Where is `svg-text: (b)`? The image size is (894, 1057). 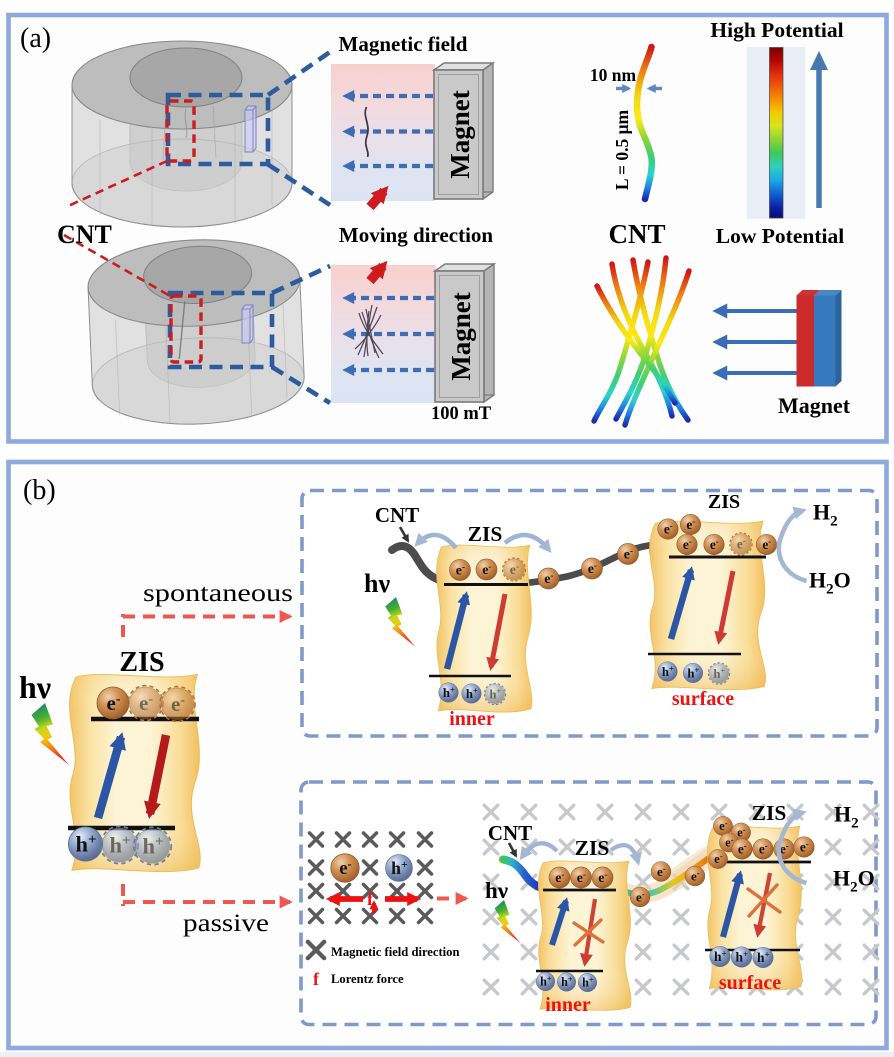
svg-text: (b) is located at coordinates (39, 490).